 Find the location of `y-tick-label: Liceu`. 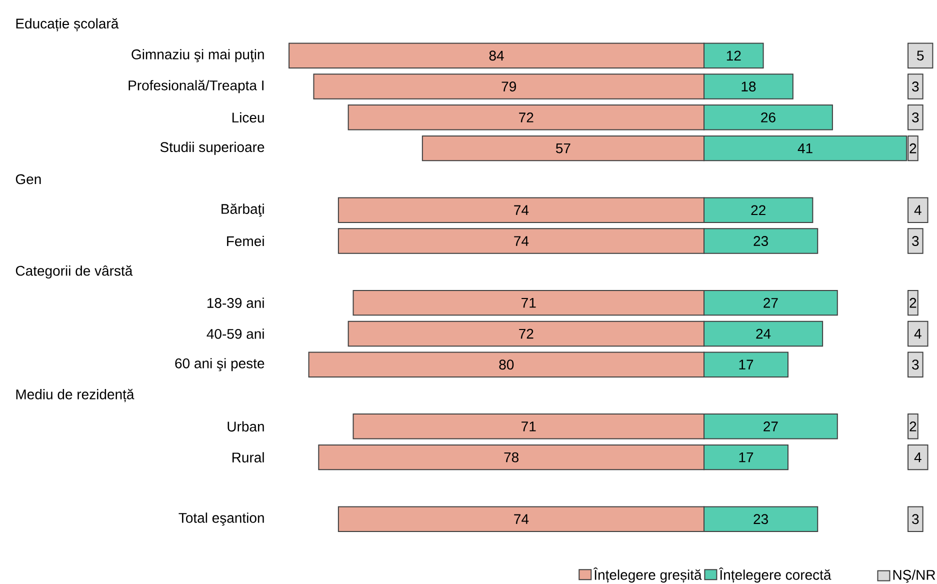

y-tick-label: Liceu is located at coordinates (248, 117).